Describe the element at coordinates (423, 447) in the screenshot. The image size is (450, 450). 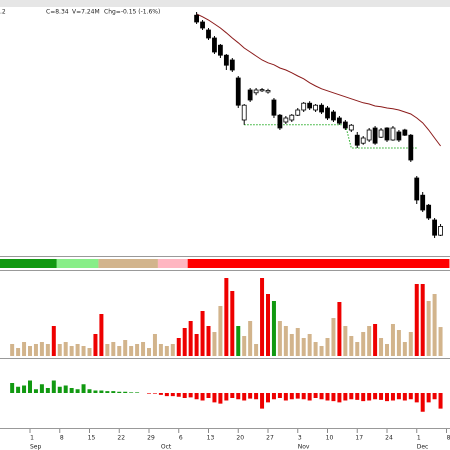
I see `month-label: Dec` at that location.